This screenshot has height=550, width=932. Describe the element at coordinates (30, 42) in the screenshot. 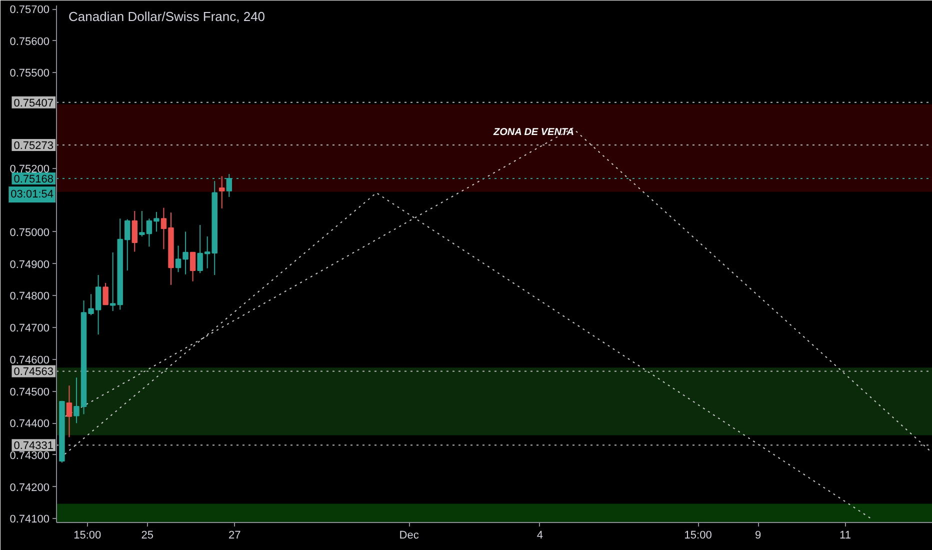

I see `y-tick-label: 0.75600` at that location.